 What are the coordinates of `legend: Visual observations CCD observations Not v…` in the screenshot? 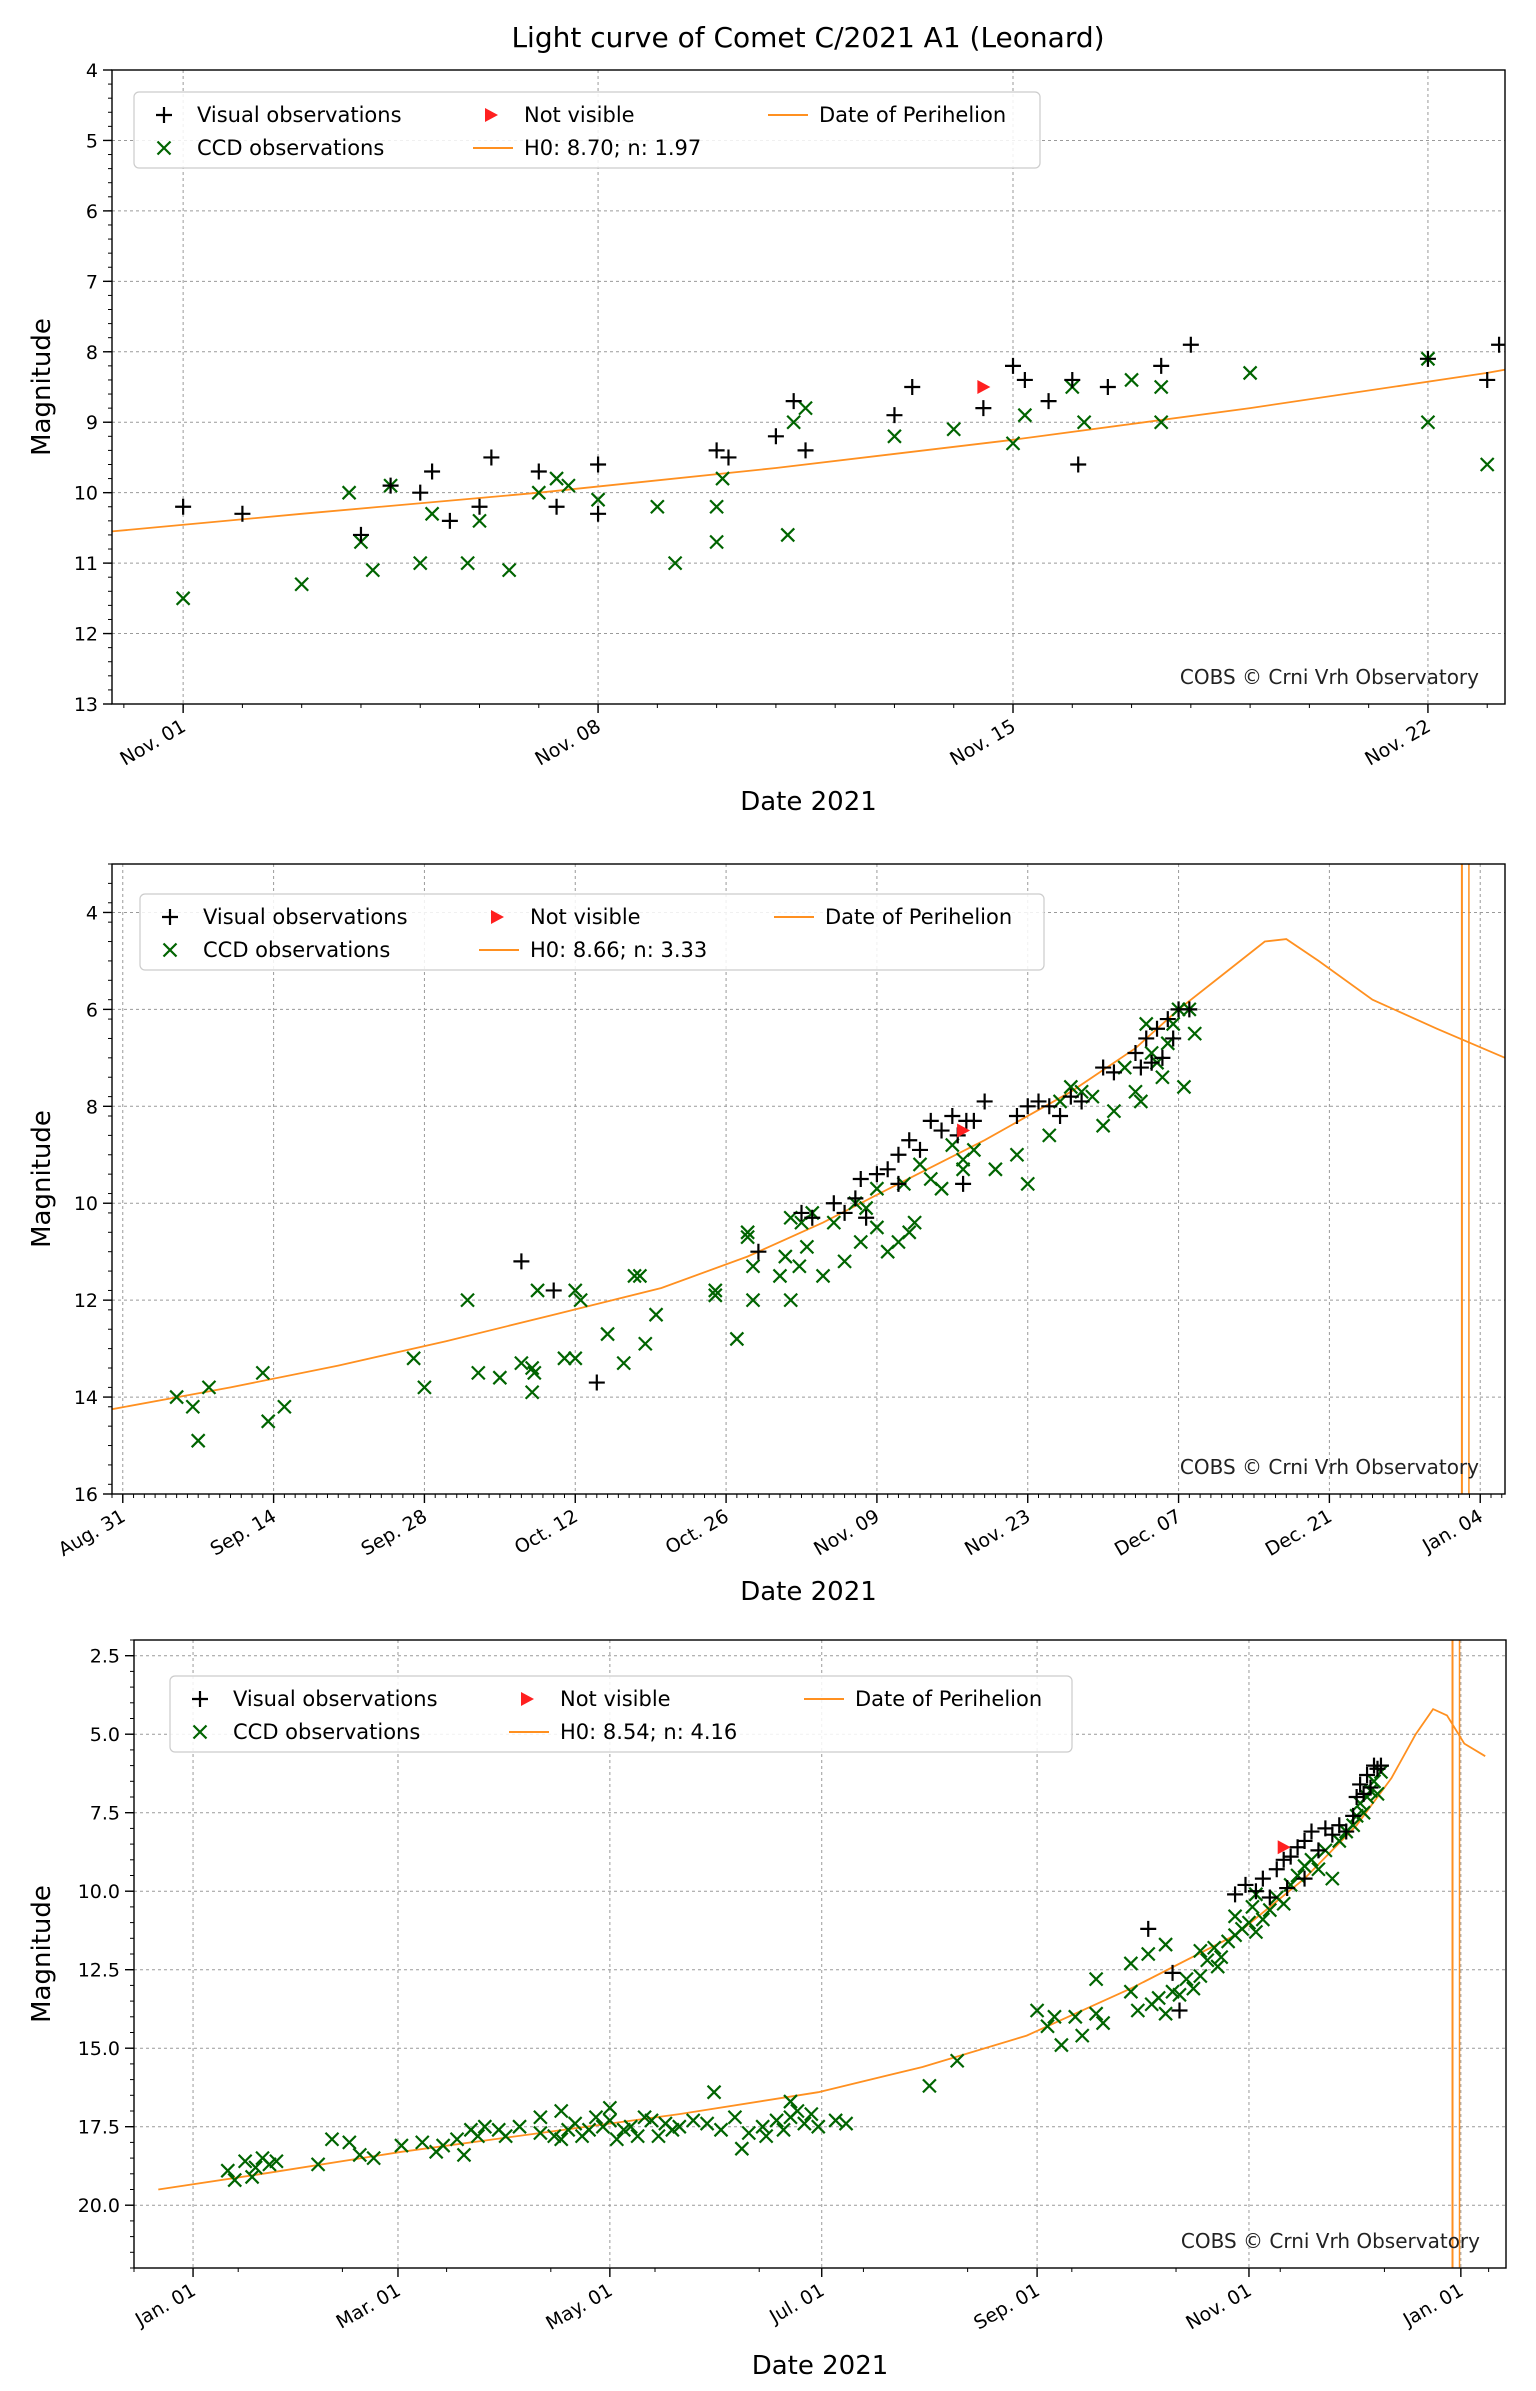 It's located at (587, 130).